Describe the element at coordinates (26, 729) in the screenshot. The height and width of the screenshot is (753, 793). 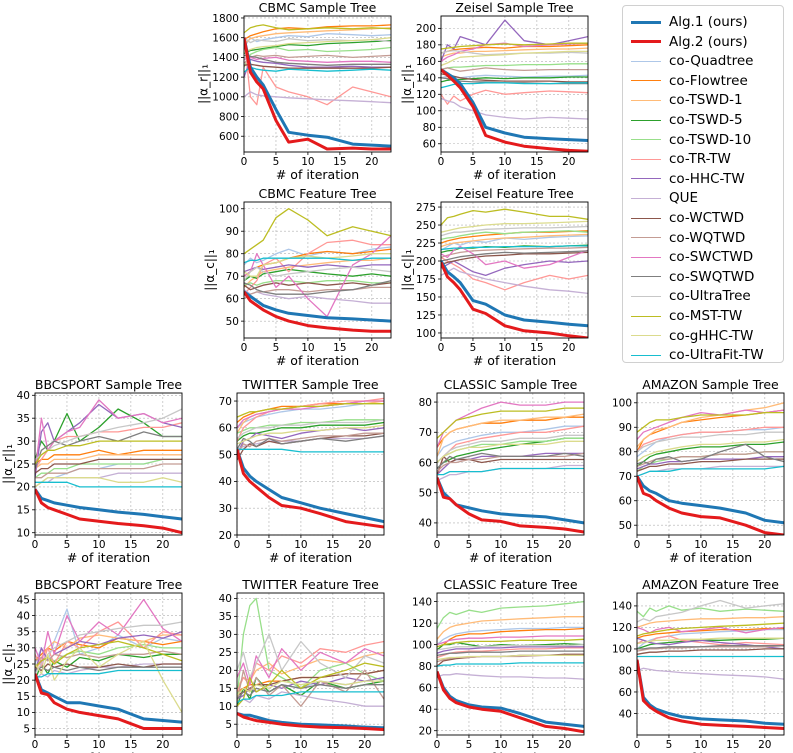
I see `y-tick-label: 5` at that location.